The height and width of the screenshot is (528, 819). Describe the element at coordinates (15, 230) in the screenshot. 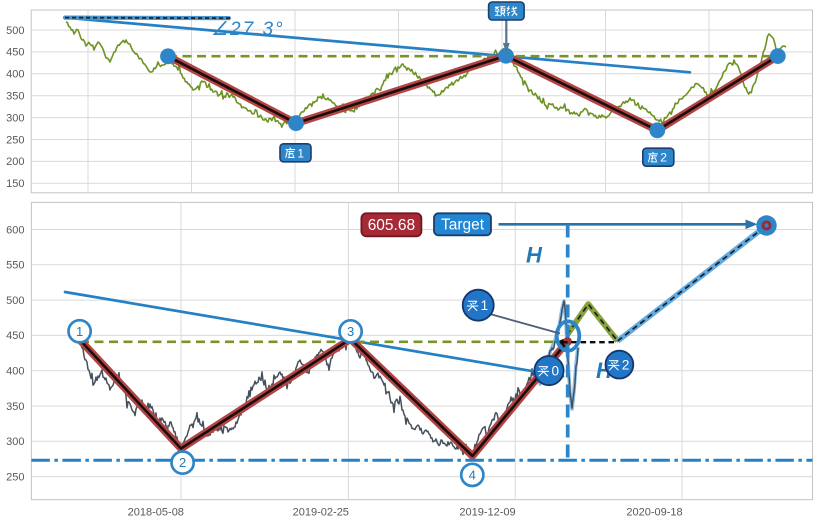

I see `svg-text: 600` at that location.